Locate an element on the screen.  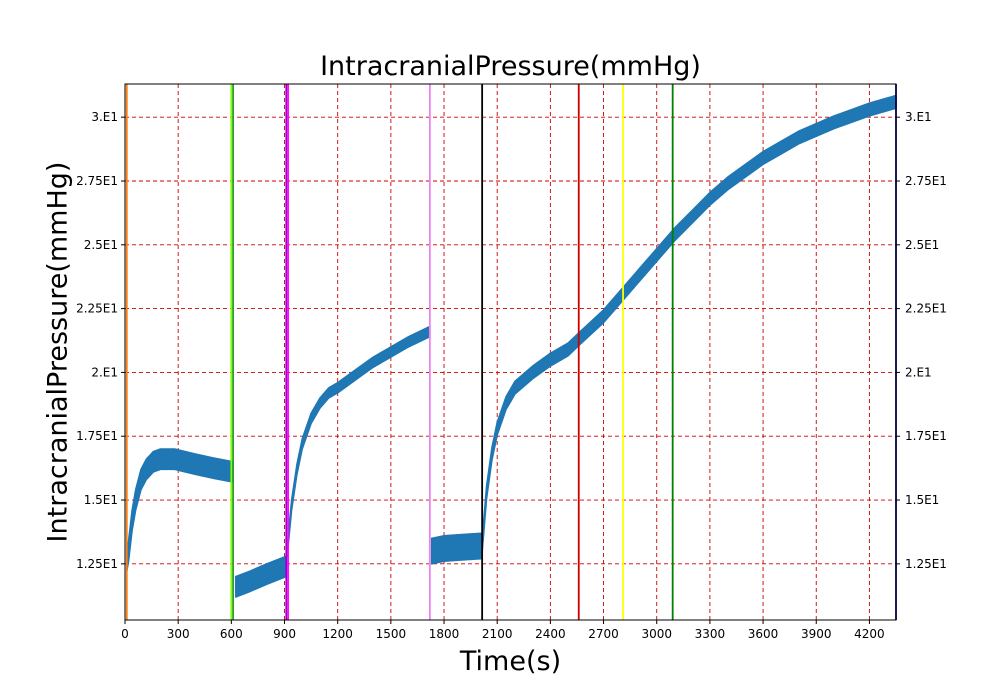
y-tick-label-right: 2.E1 is located at coordinates (918, 372).